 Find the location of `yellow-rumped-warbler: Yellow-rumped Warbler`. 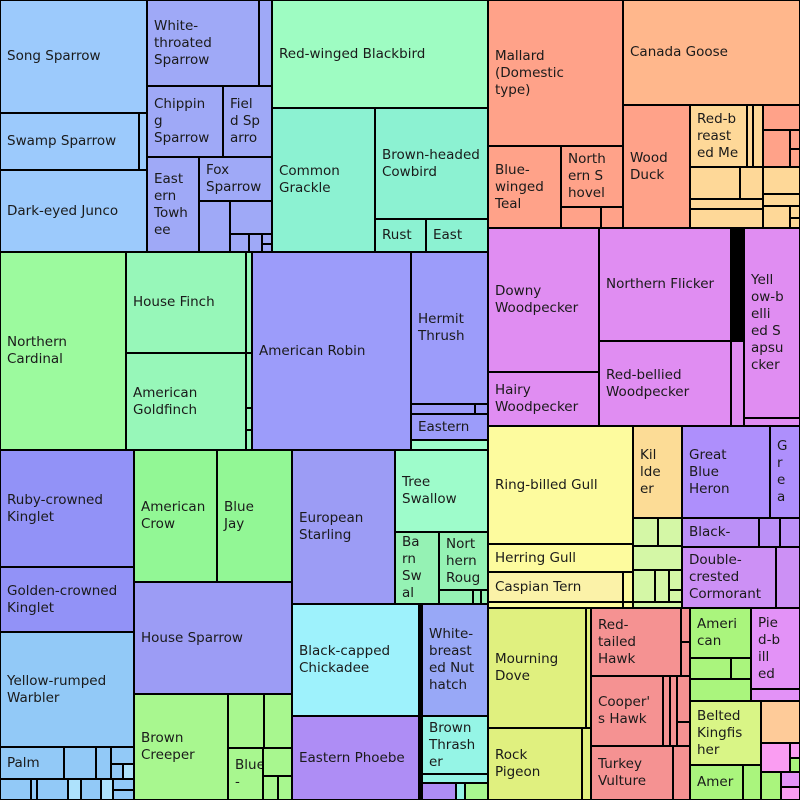

yellow-rumped-warbler: Yellow-rumped Warbler is located at coordinates (67, 689).